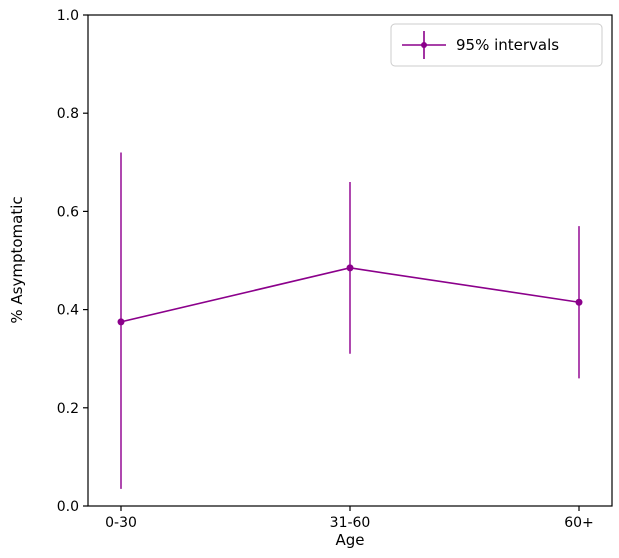  I want to click on legend-box, so click(496, 45).